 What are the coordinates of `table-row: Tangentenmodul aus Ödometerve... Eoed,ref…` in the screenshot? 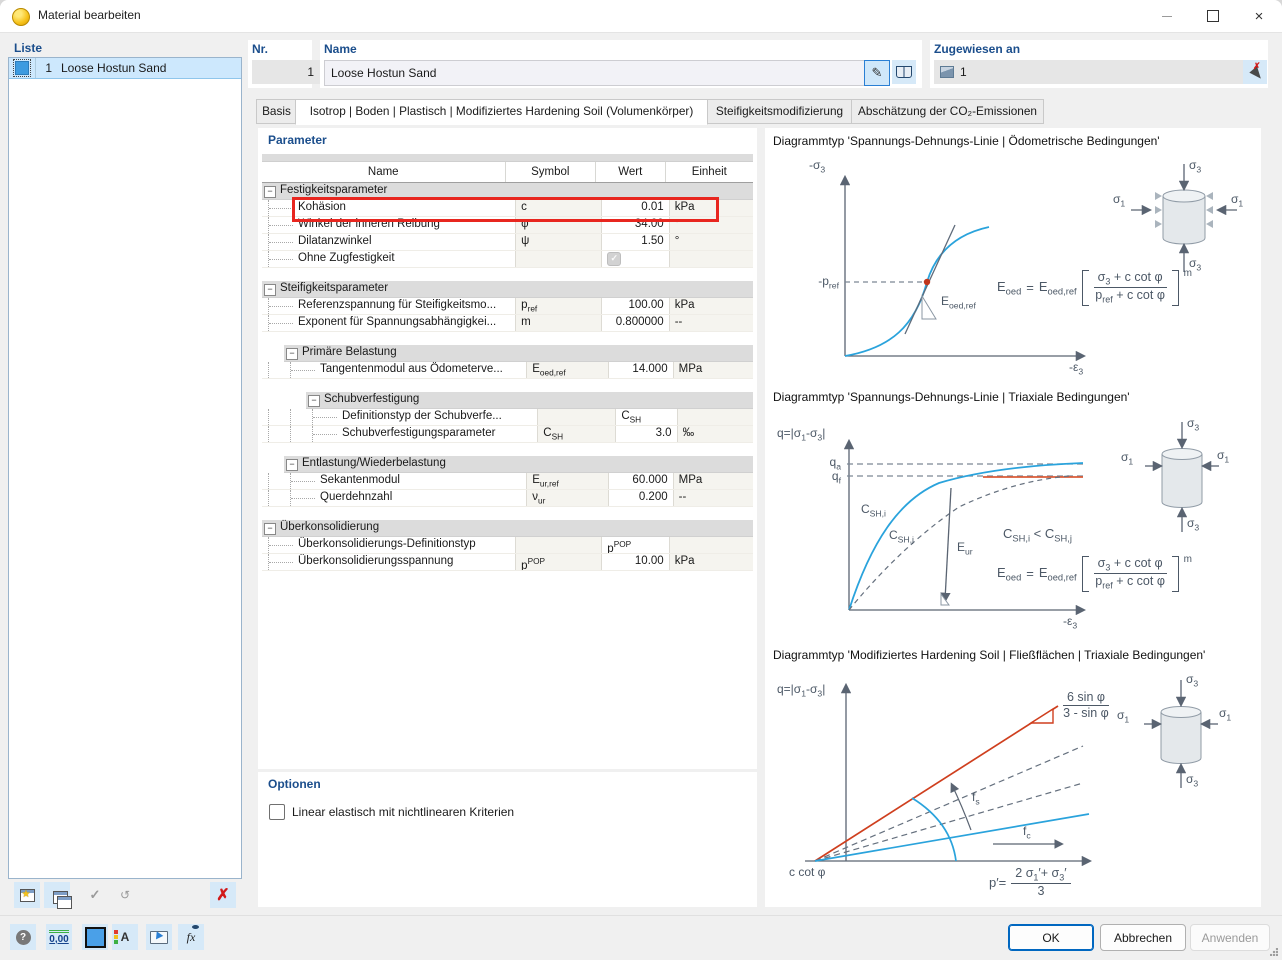 It's located at (507, 370).